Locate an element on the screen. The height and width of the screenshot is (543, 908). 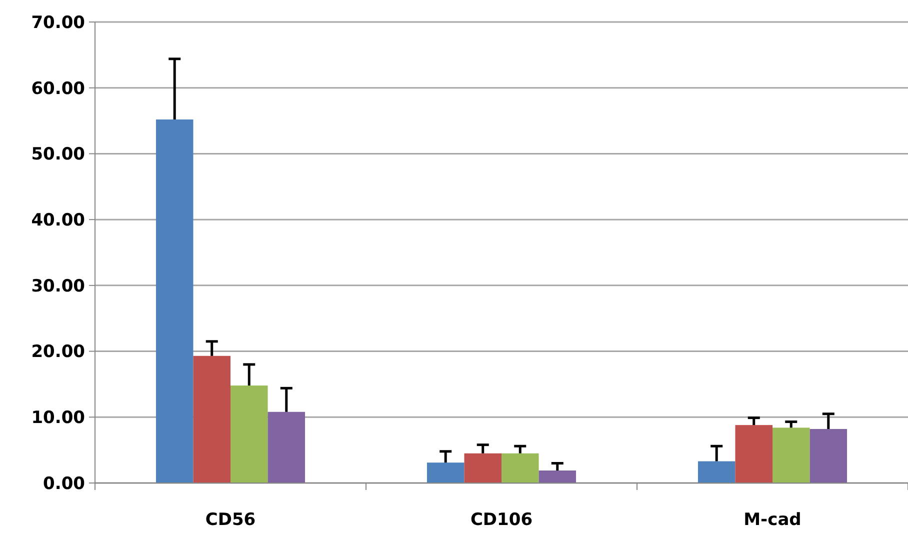
y-tick-label: 20.00 is located at coordinates (58, 352).